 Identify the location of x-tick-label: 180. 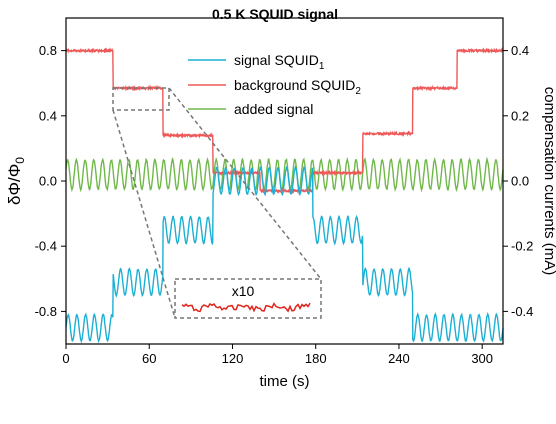
(316, 358).